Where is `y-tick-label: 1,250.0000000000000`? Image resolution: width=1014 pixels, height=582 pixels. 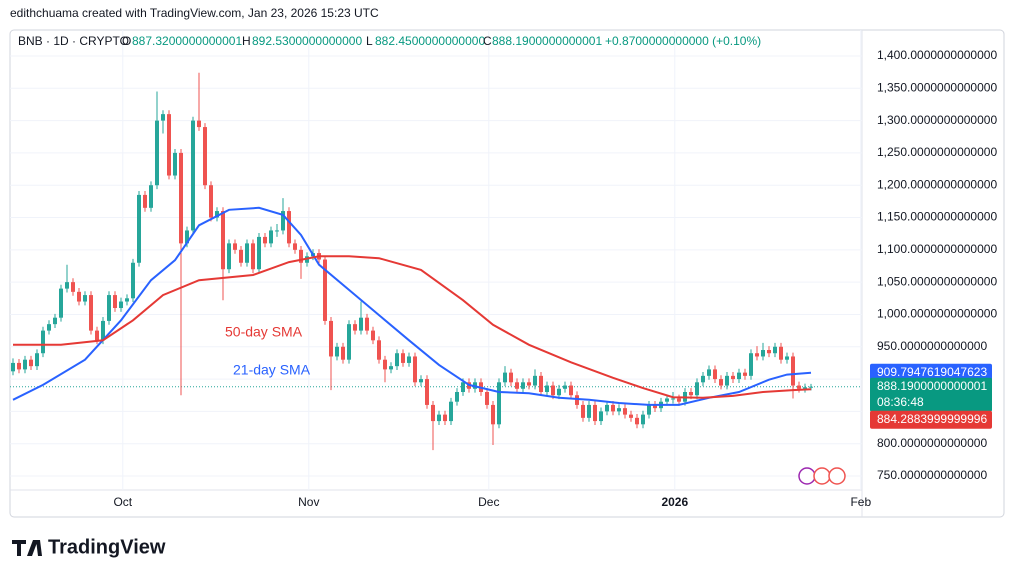 y-tick-label: 1,250.0000000000000 is located at coordinates (937, 152).